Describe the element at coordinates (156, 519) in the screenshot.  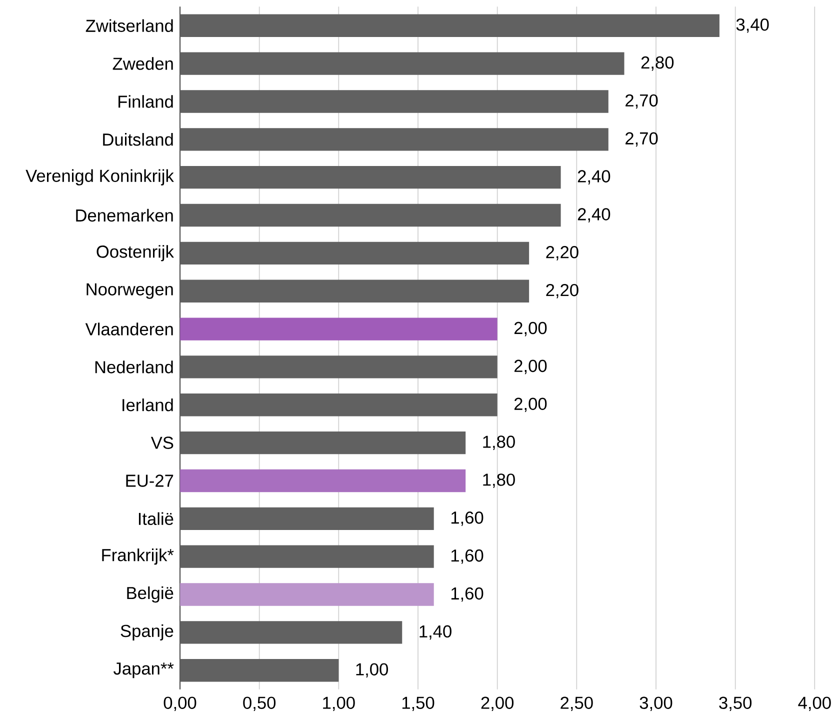
I see `y-tick-label: Italië` at that location.